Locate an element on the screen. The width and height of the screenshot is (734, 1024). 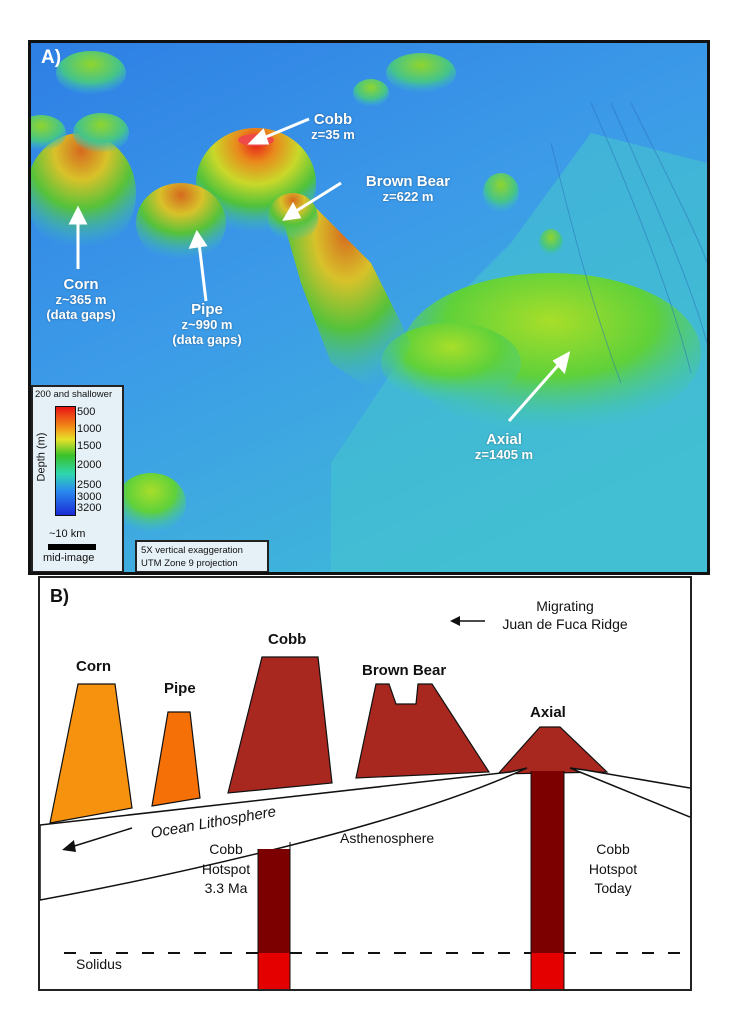
scale-label: ~10 km is located at coordinates (67, 534).